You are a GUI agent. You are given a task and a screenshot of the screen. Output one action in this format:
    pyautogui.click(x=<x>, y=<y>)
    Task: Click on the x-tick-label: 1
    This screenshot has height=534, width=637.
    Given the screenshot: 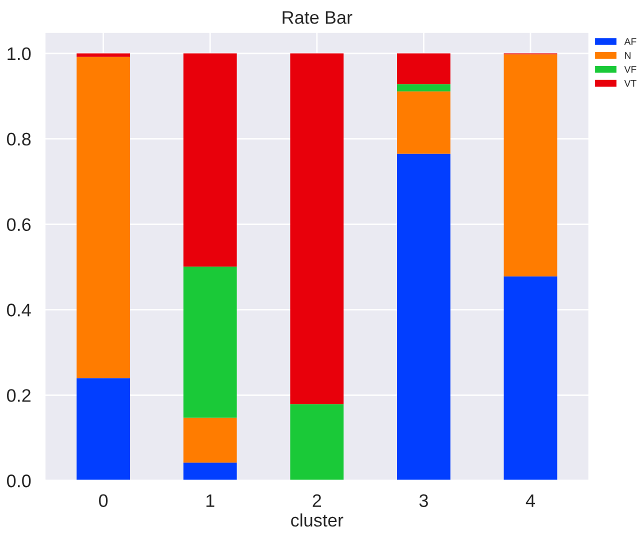 What is the action you would take?
    pyautogui.click(x=210, y=500)
    